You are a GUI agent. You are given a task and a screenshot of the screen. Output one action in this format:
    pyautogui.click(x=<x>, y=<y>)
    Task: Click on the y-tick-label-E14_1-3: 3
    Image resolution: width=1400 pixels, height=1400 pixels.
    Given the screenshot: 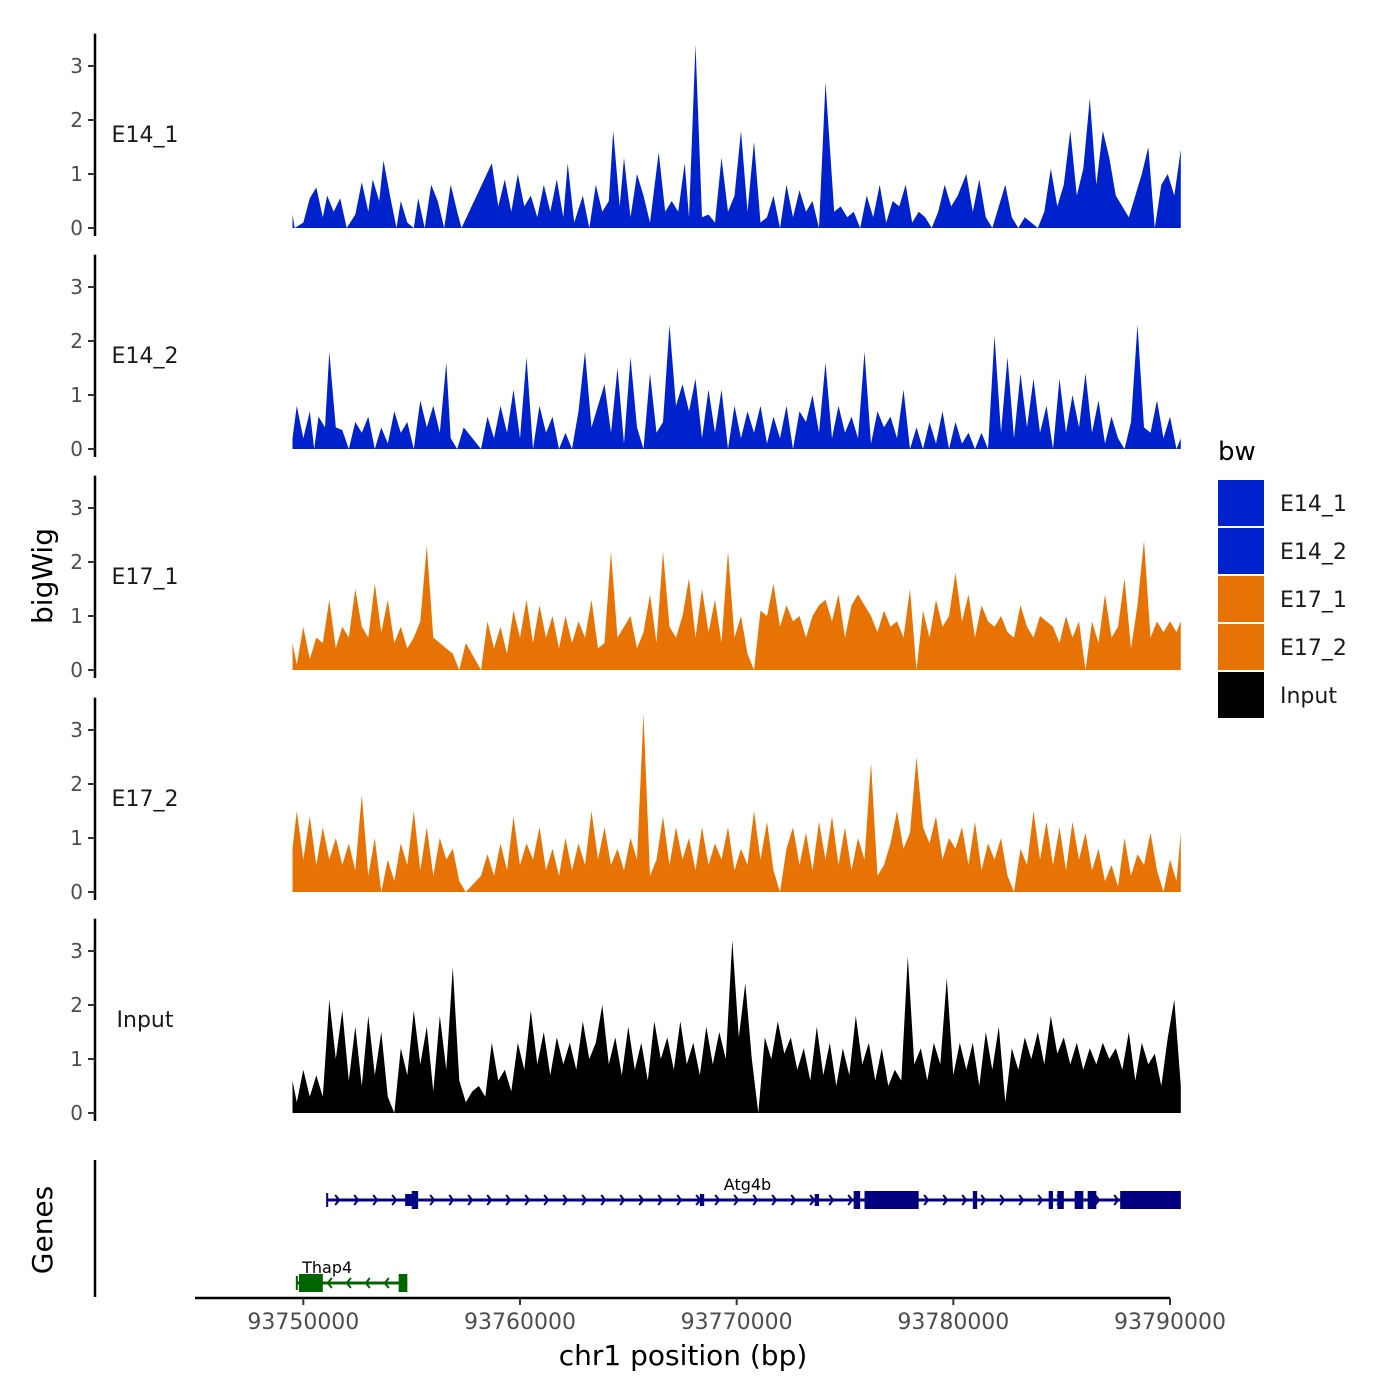 What is the action you would take?
    pyautogui.click(x=76, y=66)
    